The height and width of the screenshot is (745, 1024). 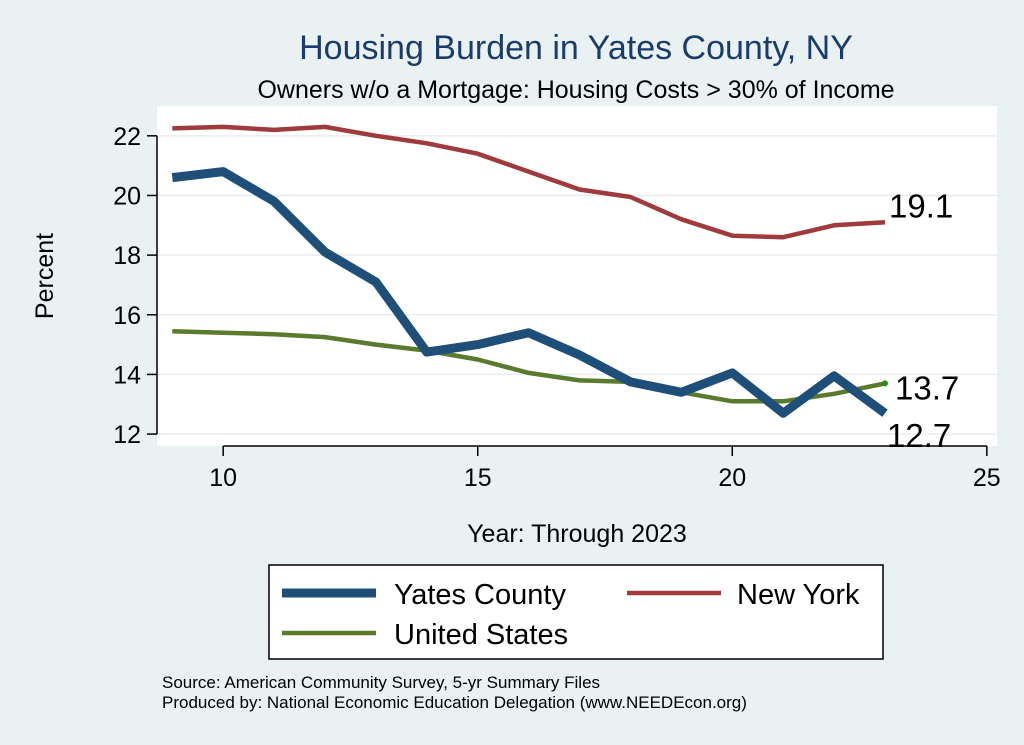 What do you see at coordinates (127, 435) in the screenshot?
I see `y-tick-label: 12` at bounding box center [127, 435].